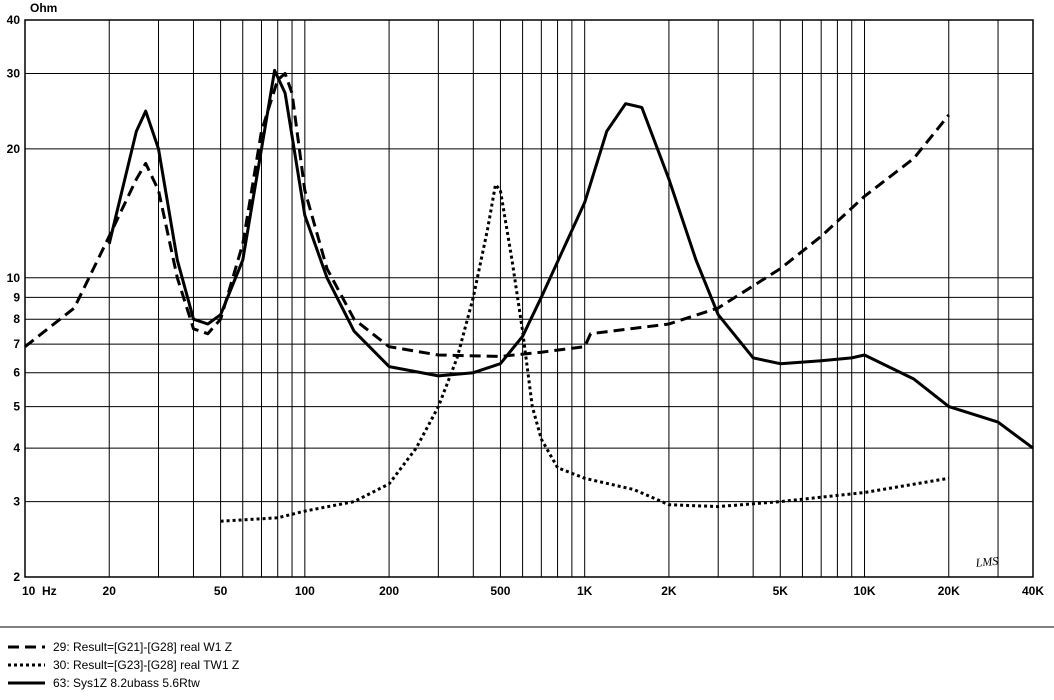 The height and width of the screenshot is (700, 1054). I want to click on y-tick-label: 30, so click(14, 73).